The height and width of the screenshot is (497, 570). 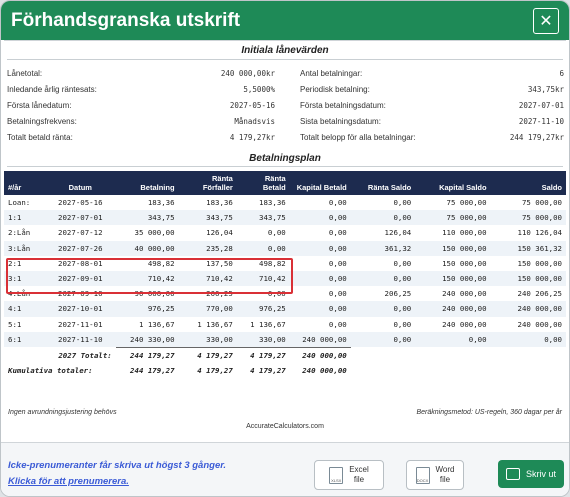 What do you see at coordinates (252, 137) in the screenshot?
I see `initial-value-amount: 4 179,27kr` at bounding box center [252, 137].